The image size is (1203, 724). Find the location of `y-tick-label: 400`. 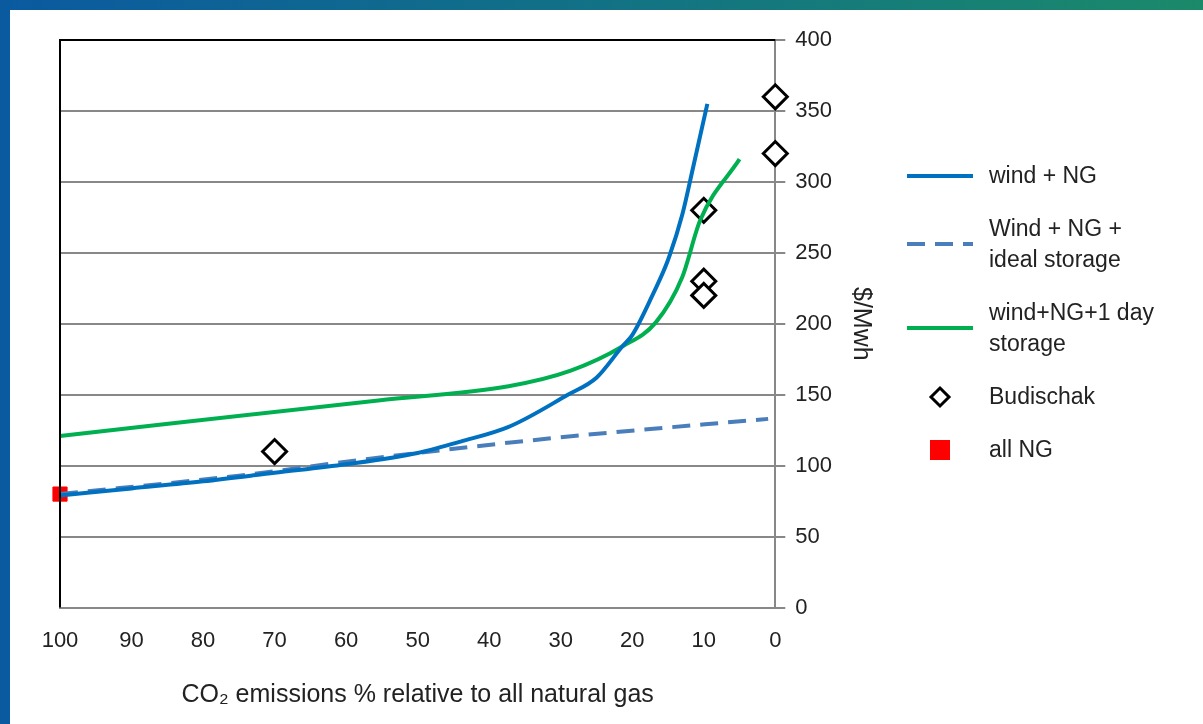

y-tick-label: 400 is located at coordinates (814, 39).